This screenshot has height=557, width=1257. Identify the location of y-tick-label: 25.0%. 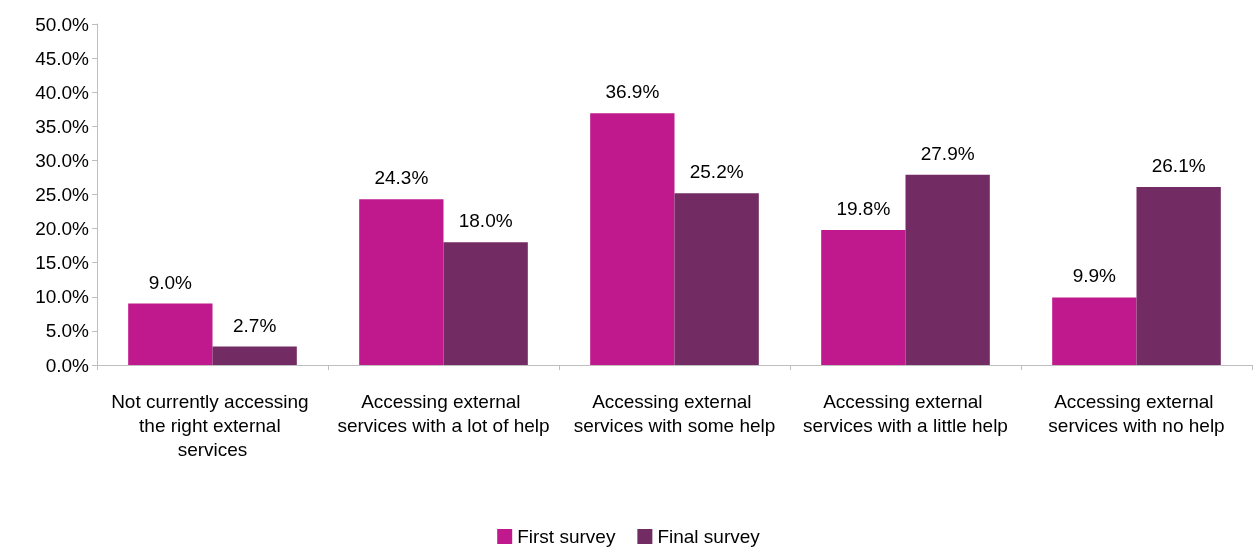
(62, 194).